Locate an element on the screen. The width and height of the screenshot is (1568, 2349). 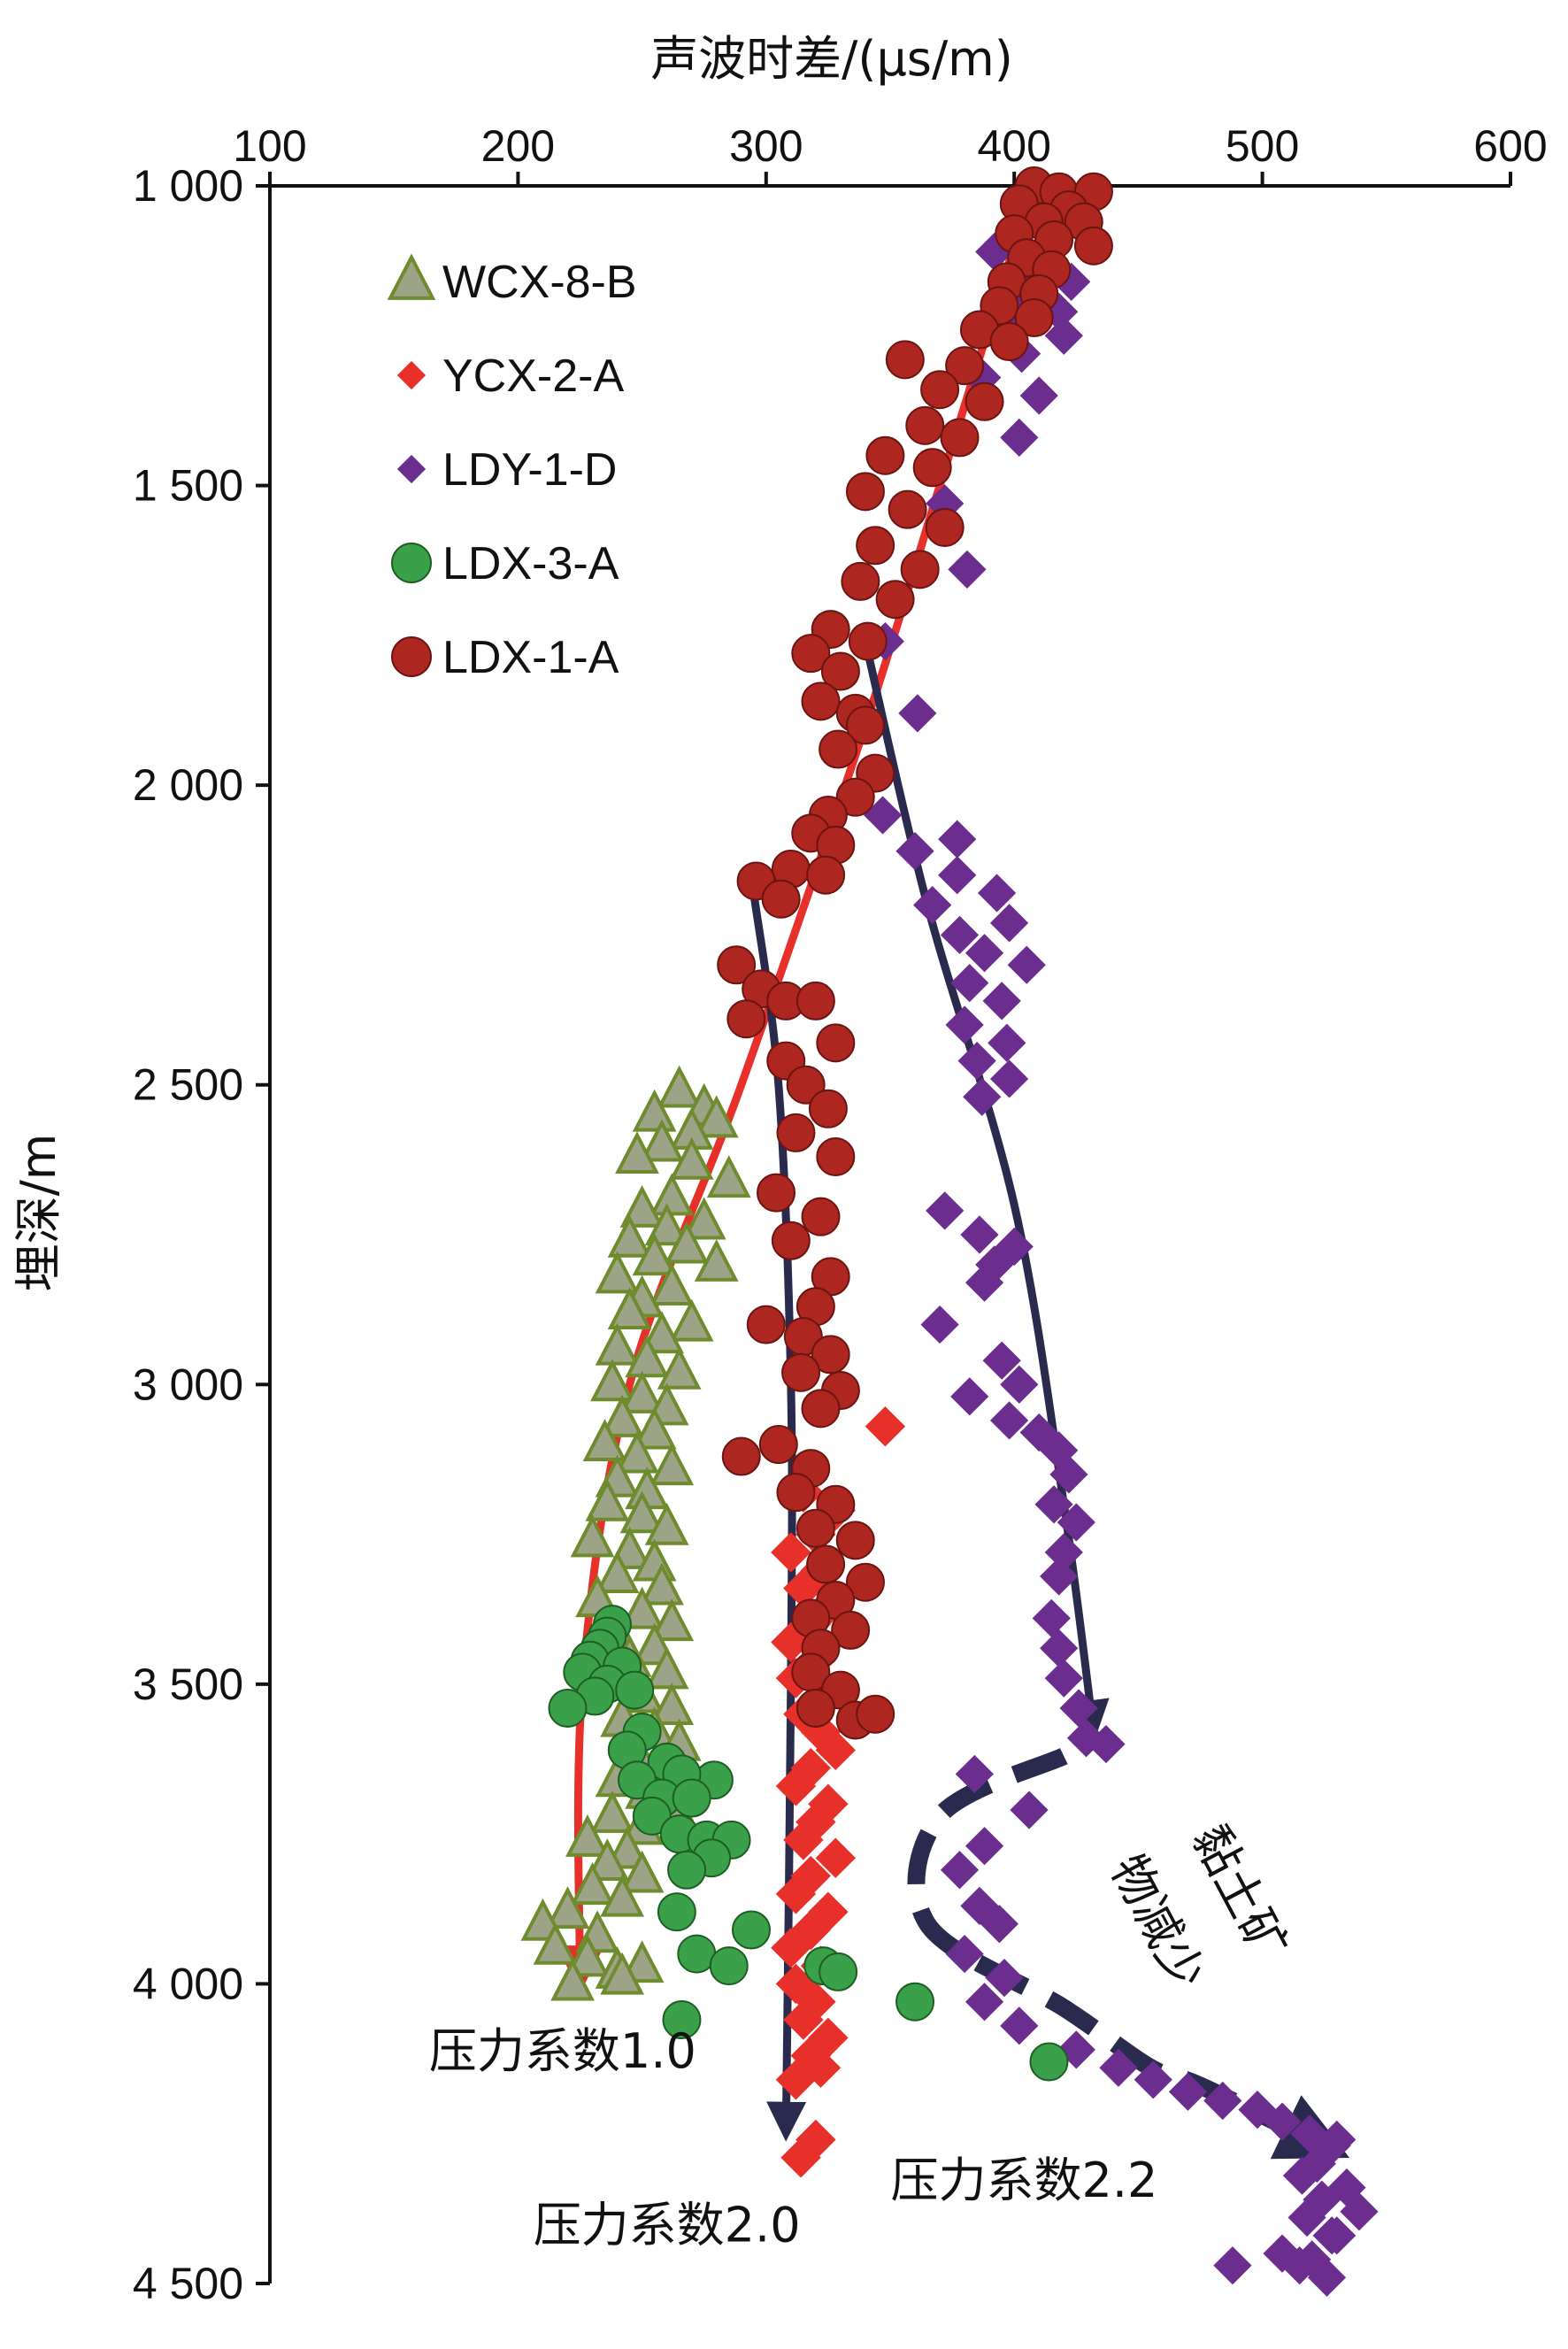
y-axis-title: 埋深/m is located at coordinates (38, 1213).